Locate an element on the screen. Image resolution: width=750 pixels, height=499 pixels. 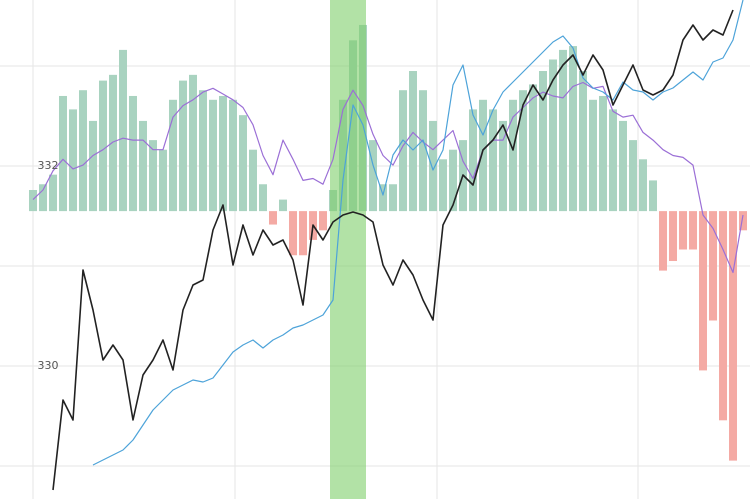
y-tick-label: 332 is located at coordinates (48, 165).